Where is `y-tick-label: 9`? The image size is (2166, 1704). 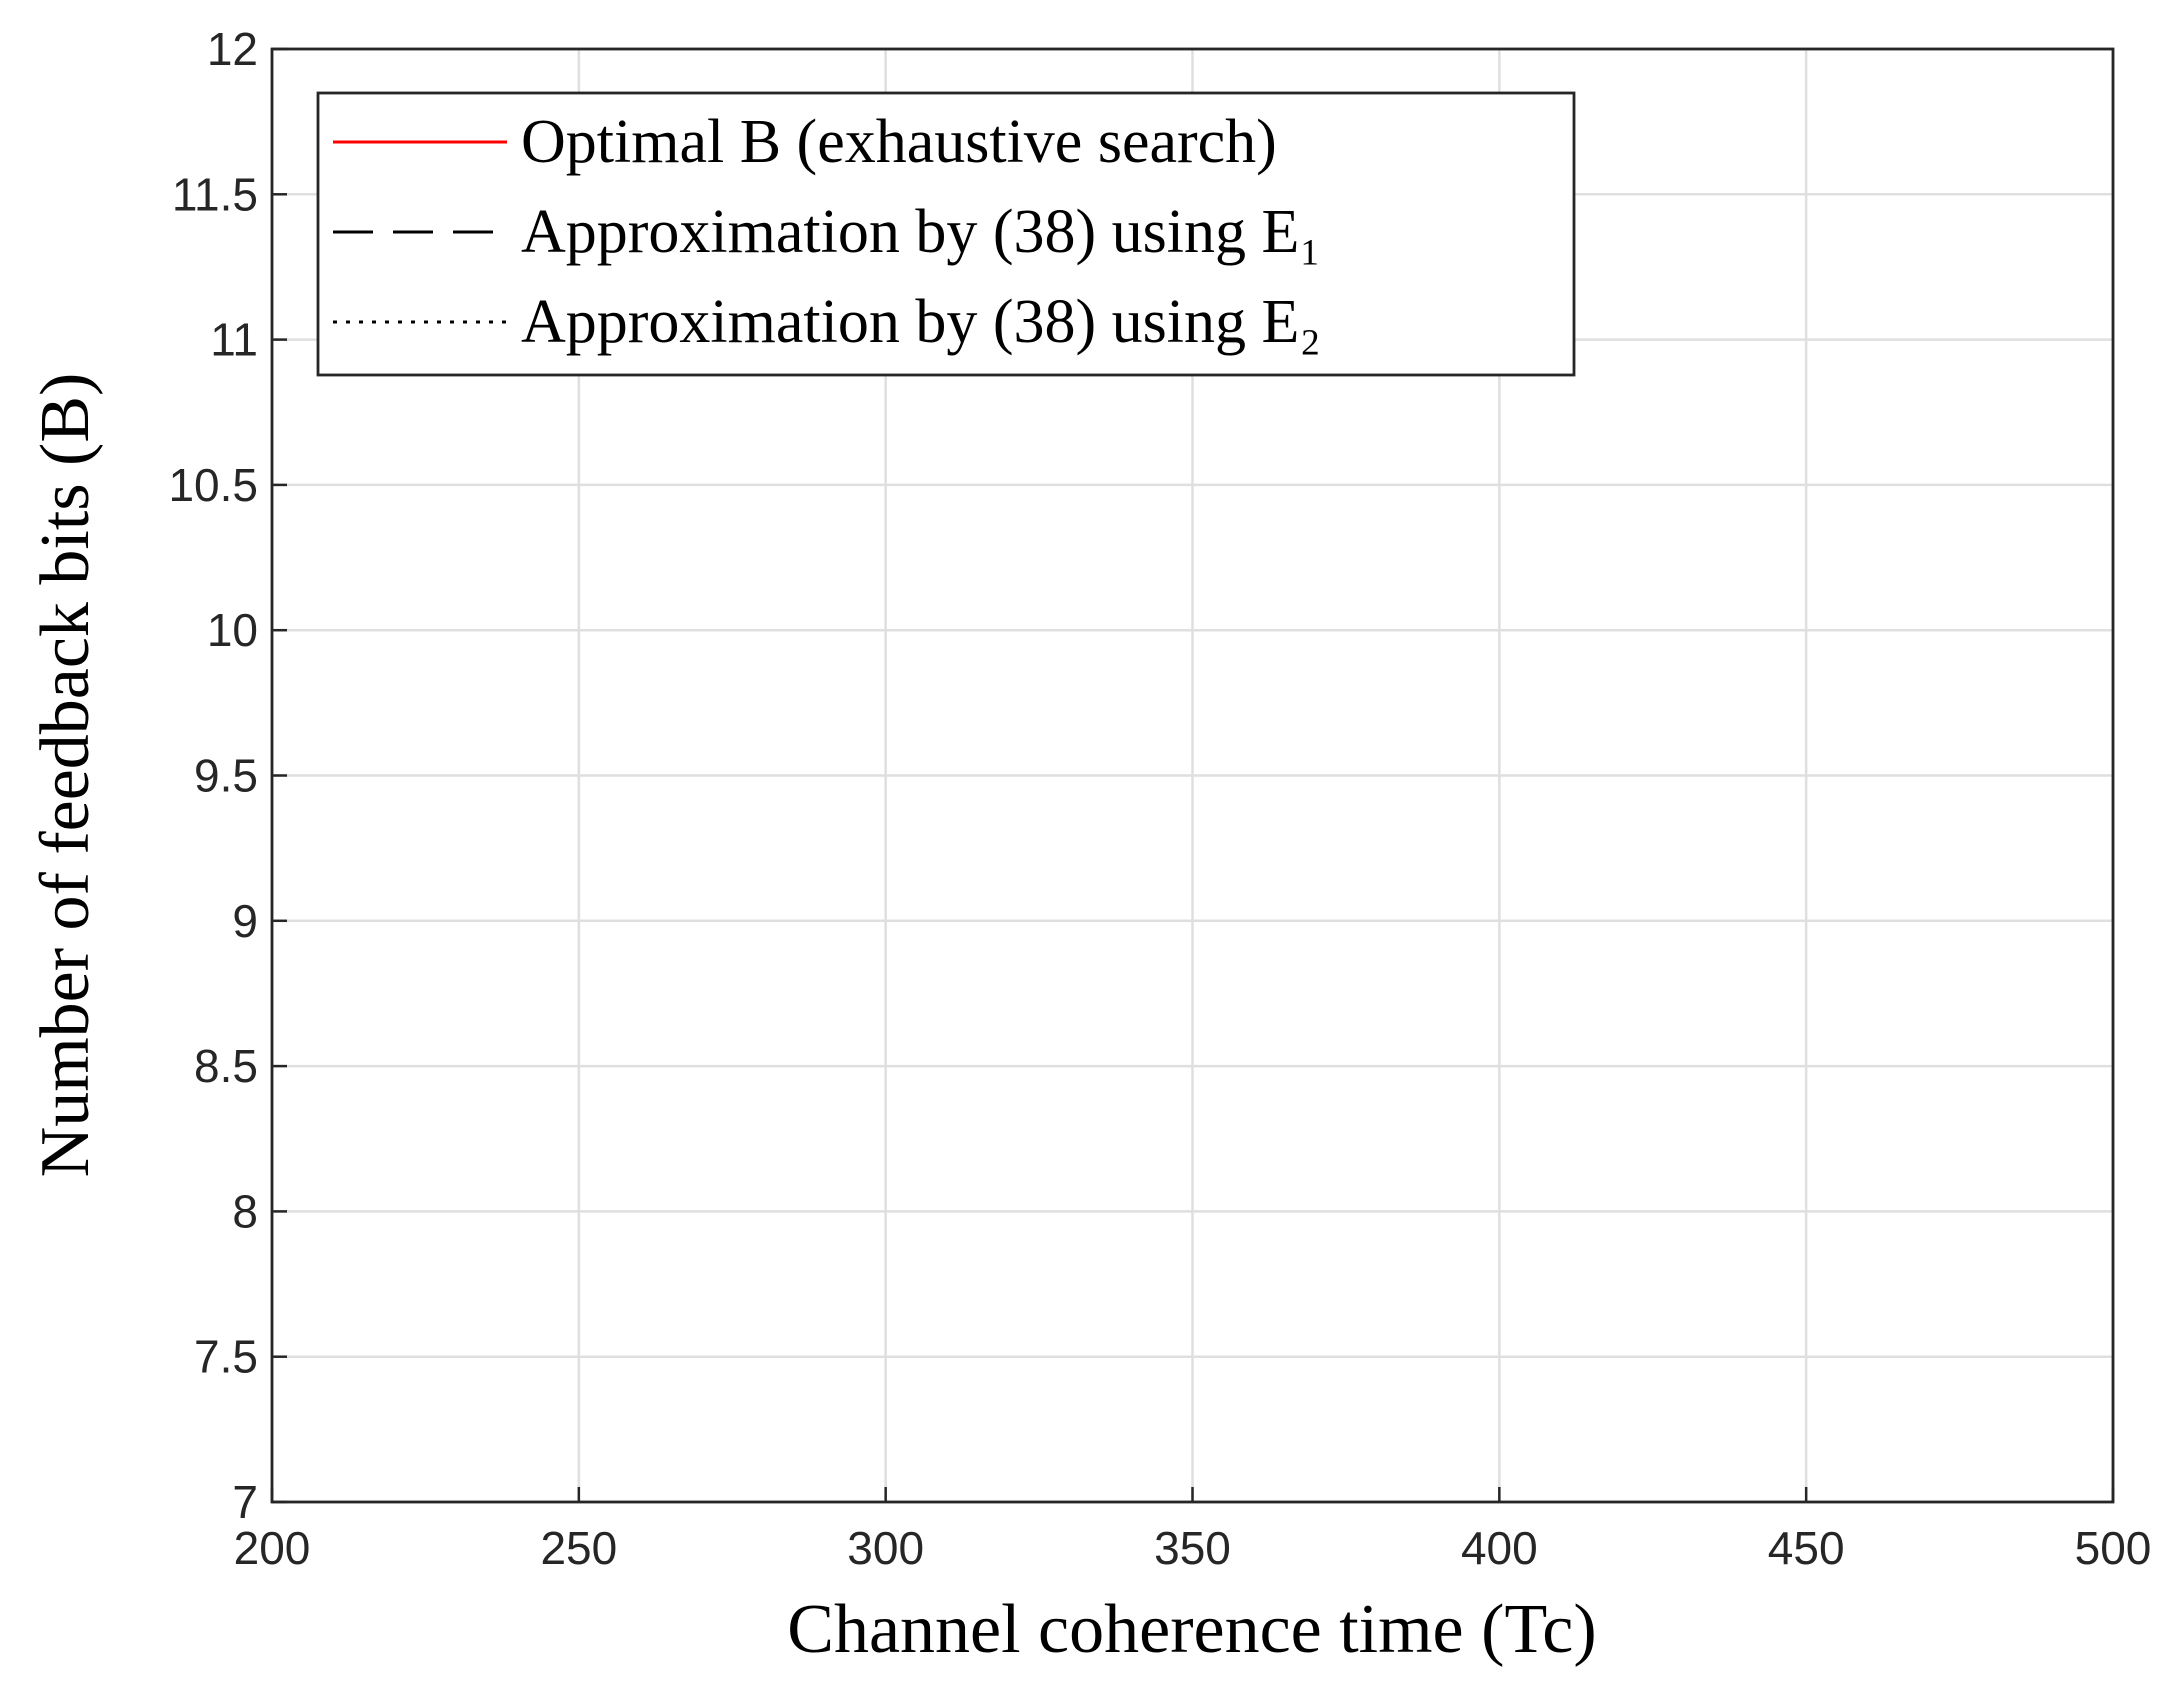 y-tick-label: 9 is located at coordinates (245, 921).